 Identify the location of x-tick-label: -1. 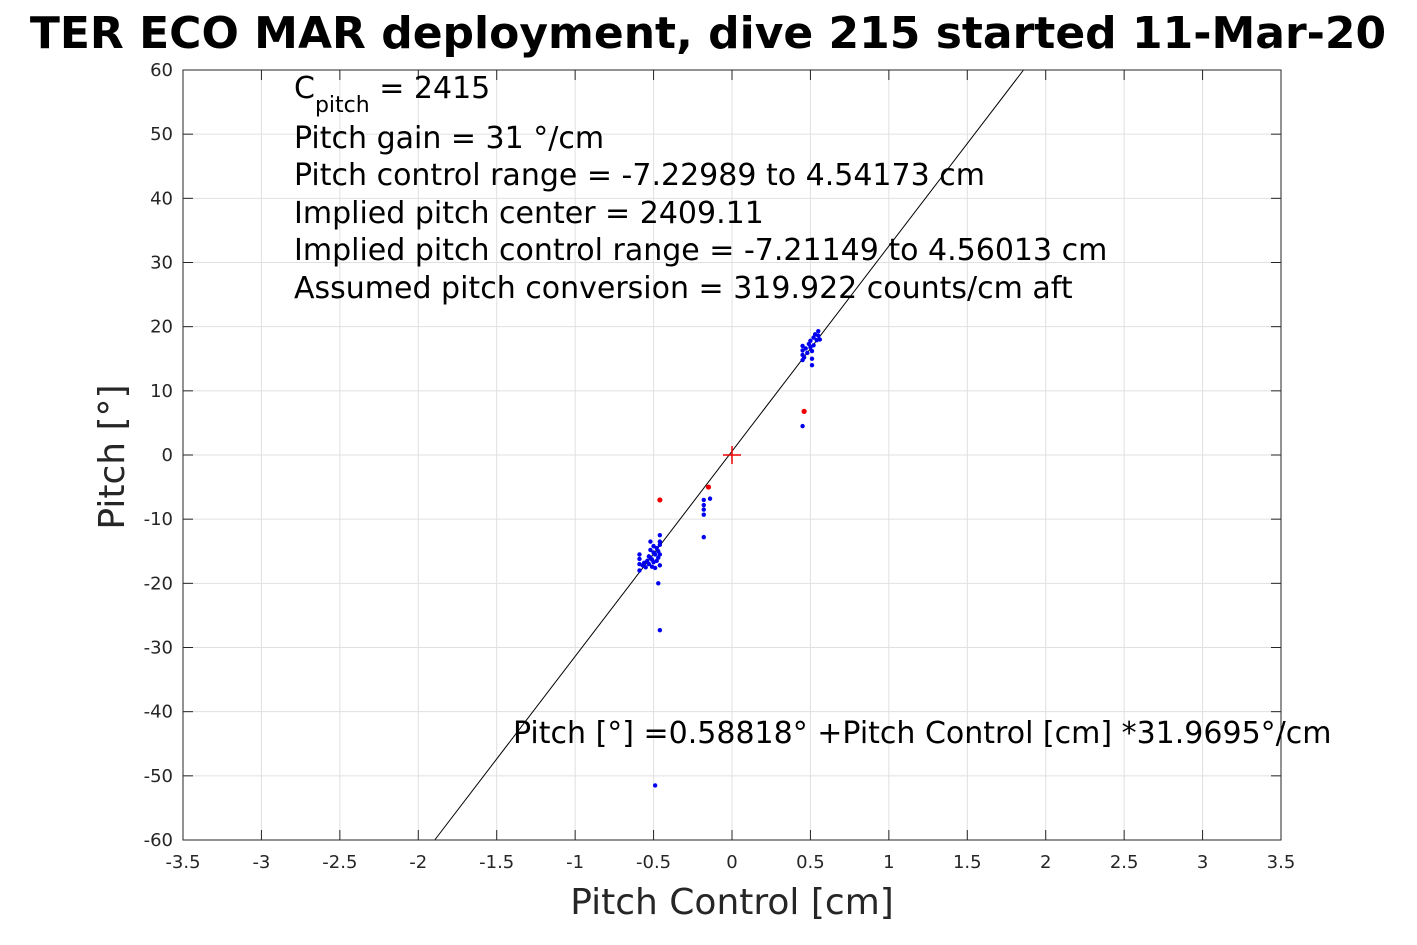
(575, 862).